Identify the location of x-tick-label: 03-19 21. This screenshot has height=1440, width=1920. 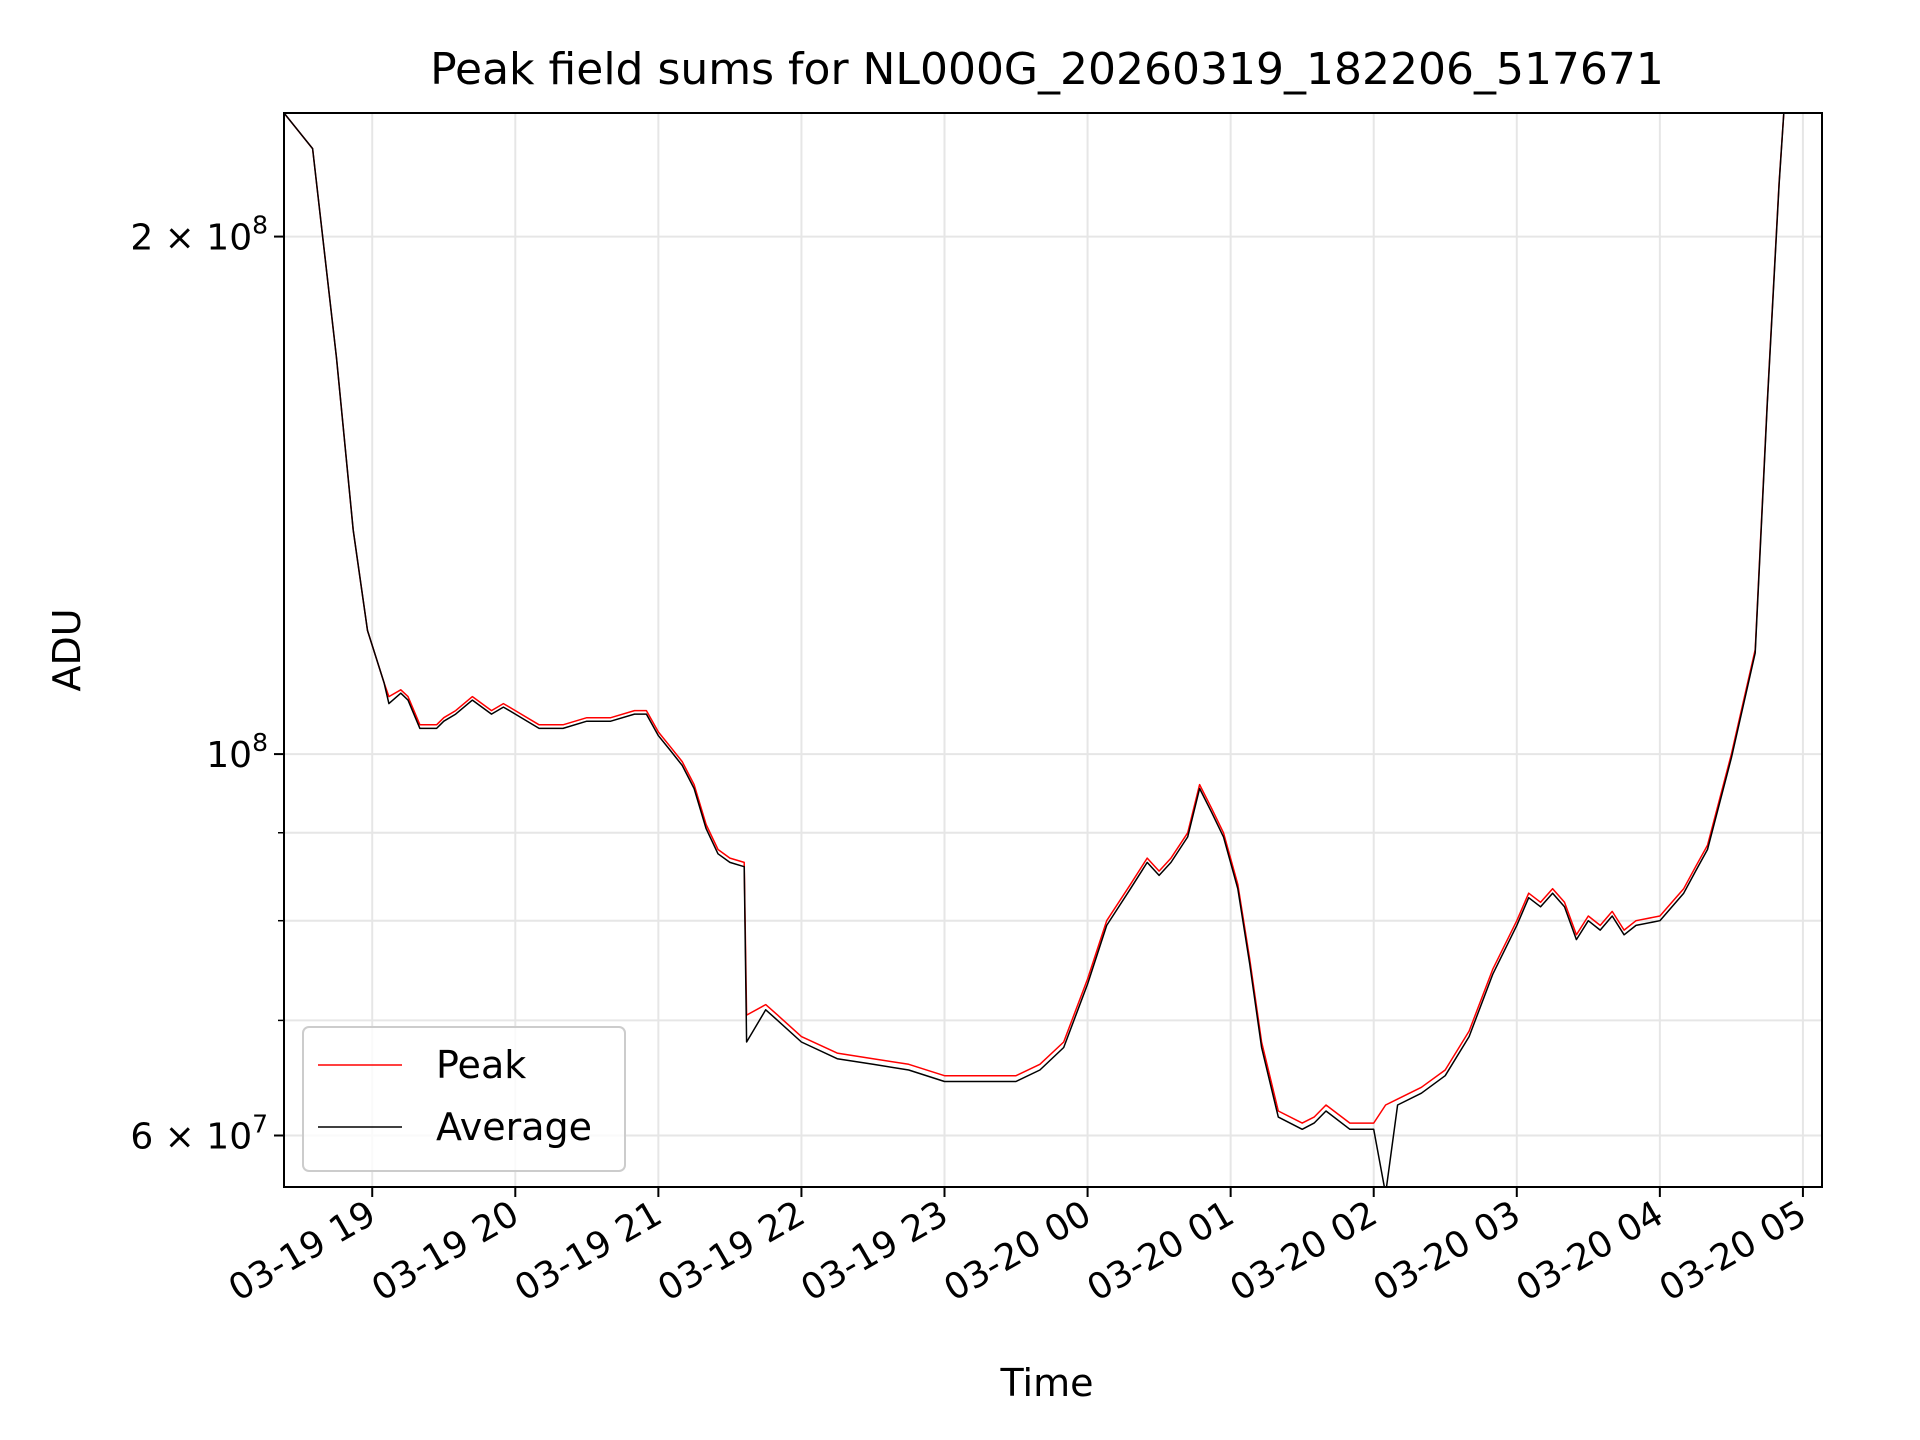
(588, 1251).